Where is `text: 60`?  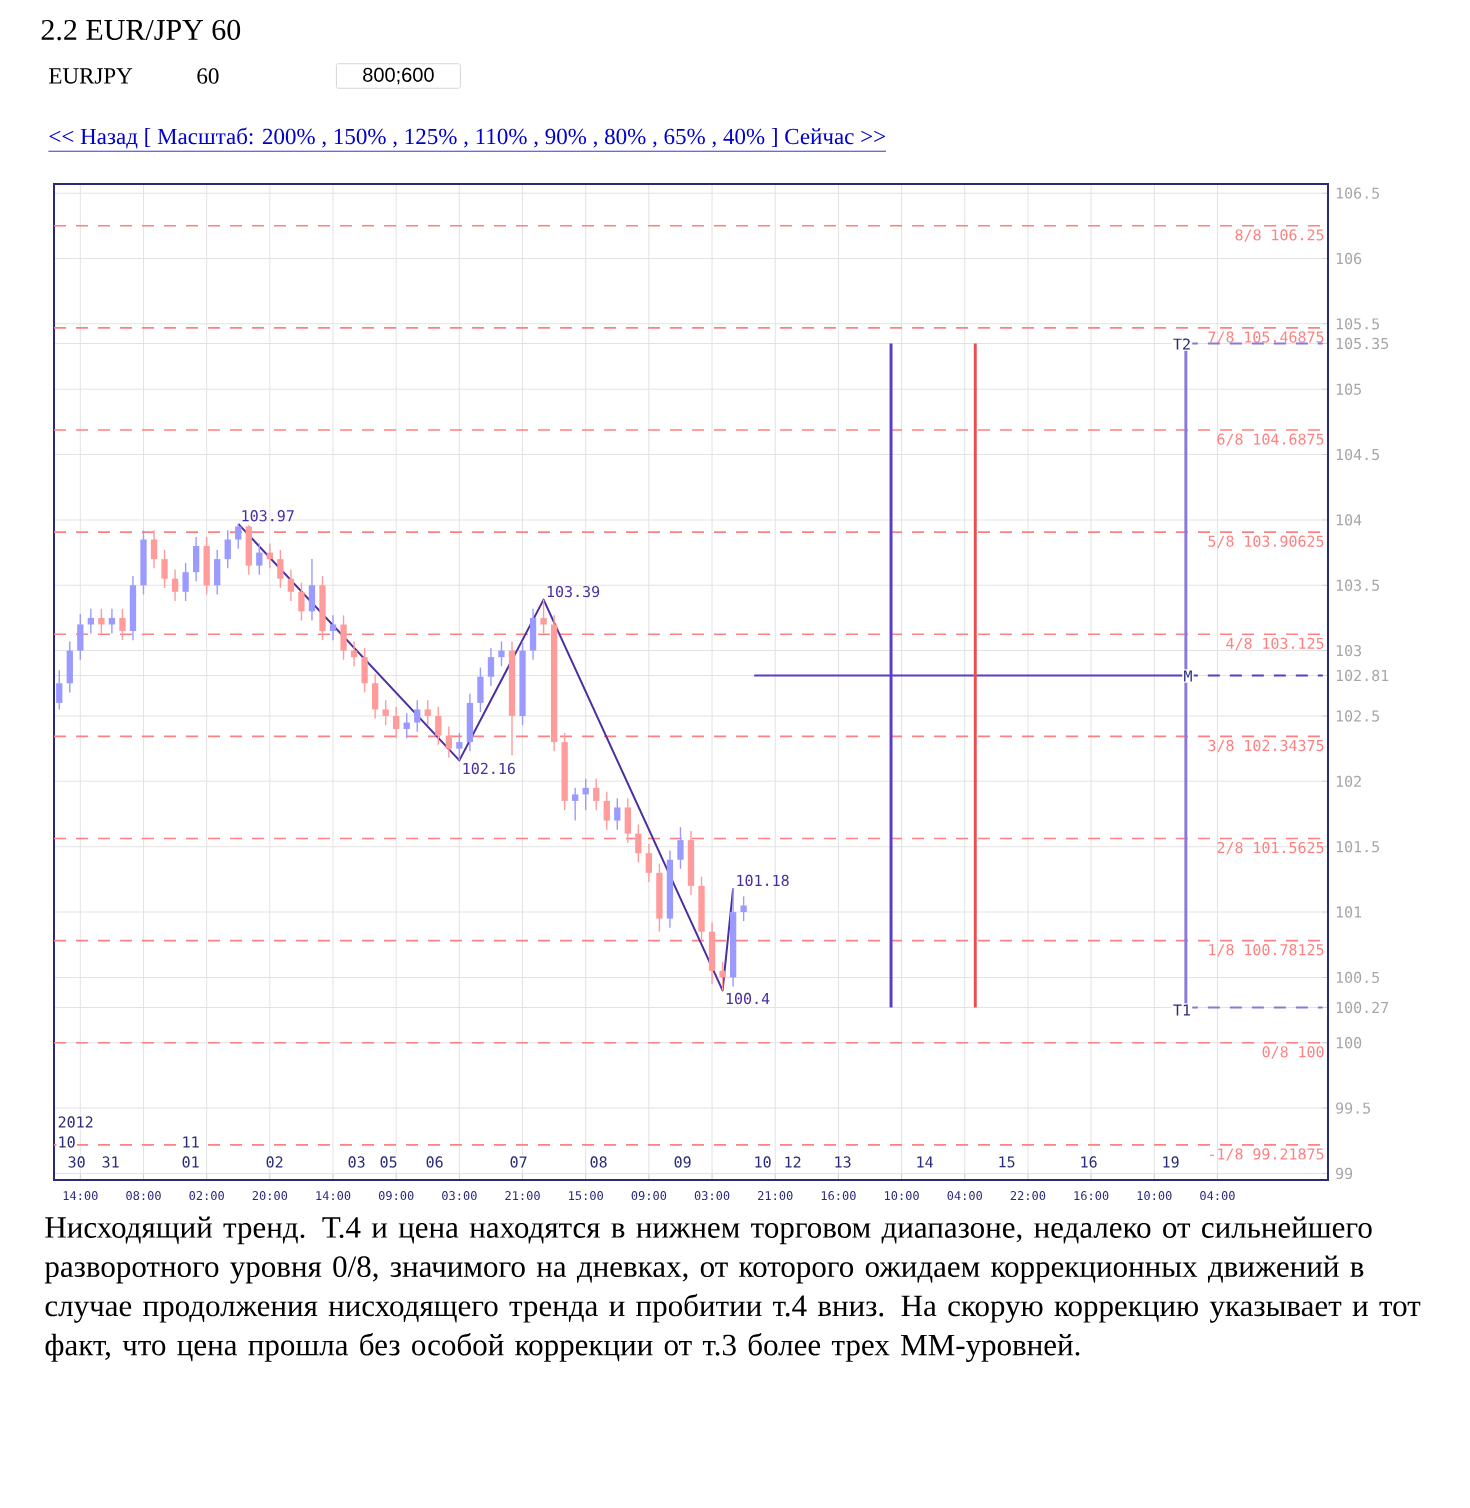
text: 60 is located at coordinates (208, 76).